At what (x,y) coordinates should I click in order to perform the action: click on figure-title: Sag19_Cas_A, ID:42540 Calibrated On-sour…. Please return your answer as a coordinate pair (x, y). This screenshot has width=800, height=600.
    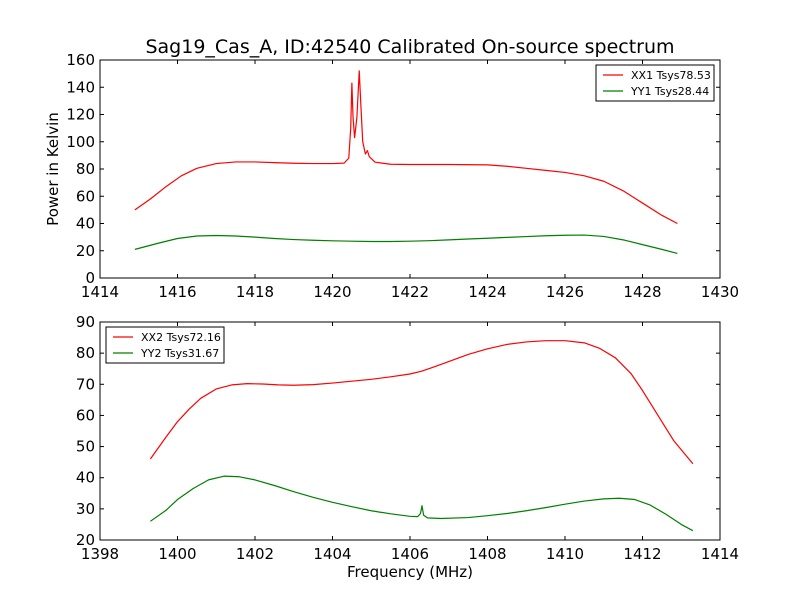
    Looking at the image, I should click on (409, 47).